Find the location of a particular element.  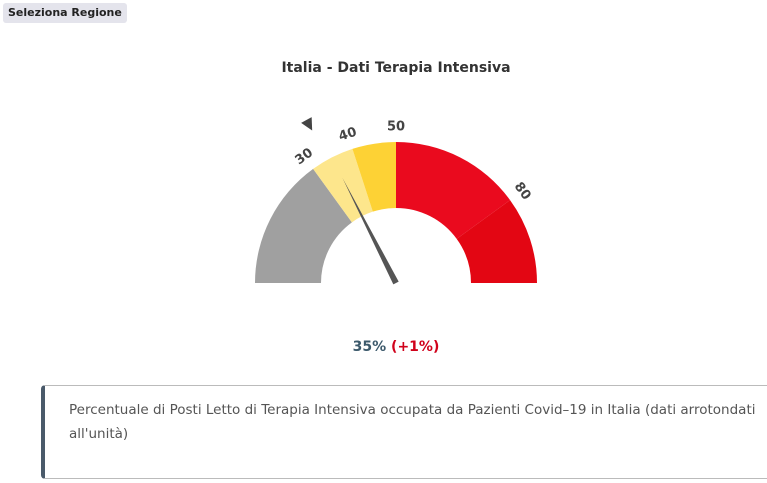

tick-label: 40 is located at coordinates (348, 135).